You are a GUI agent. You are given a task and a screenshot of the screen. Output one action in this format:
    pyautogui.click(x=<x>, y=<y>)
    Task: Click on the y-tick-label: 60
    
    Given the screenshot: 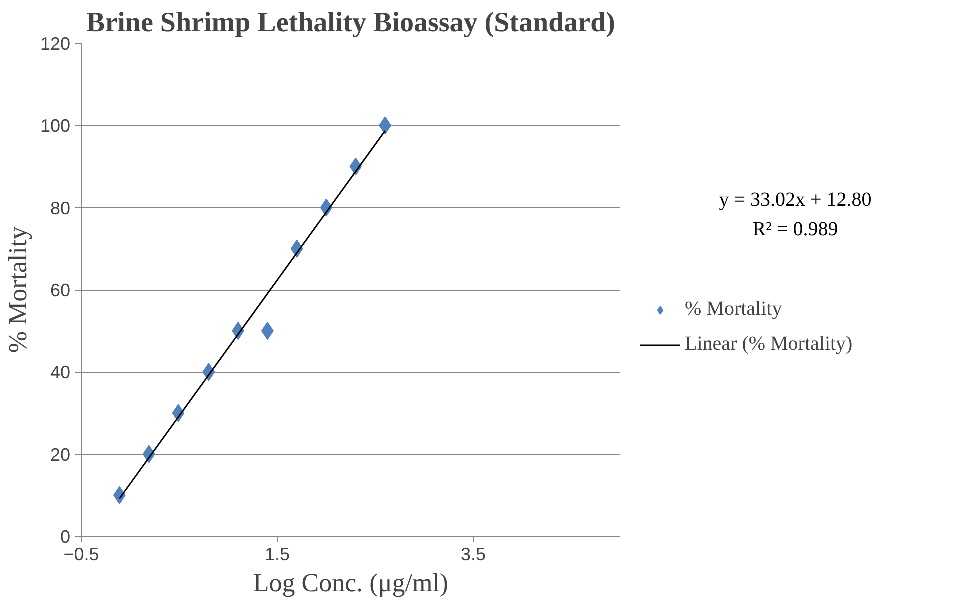 What is the action you would take?
    pyautogui.click(x=60, y=290)
    